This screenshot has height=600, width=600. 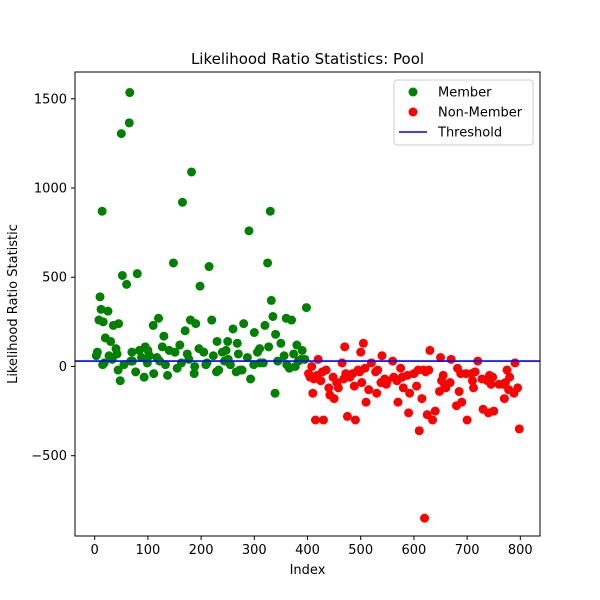 I want to click on x-tick-label: 0, so click(x=95, y=550).